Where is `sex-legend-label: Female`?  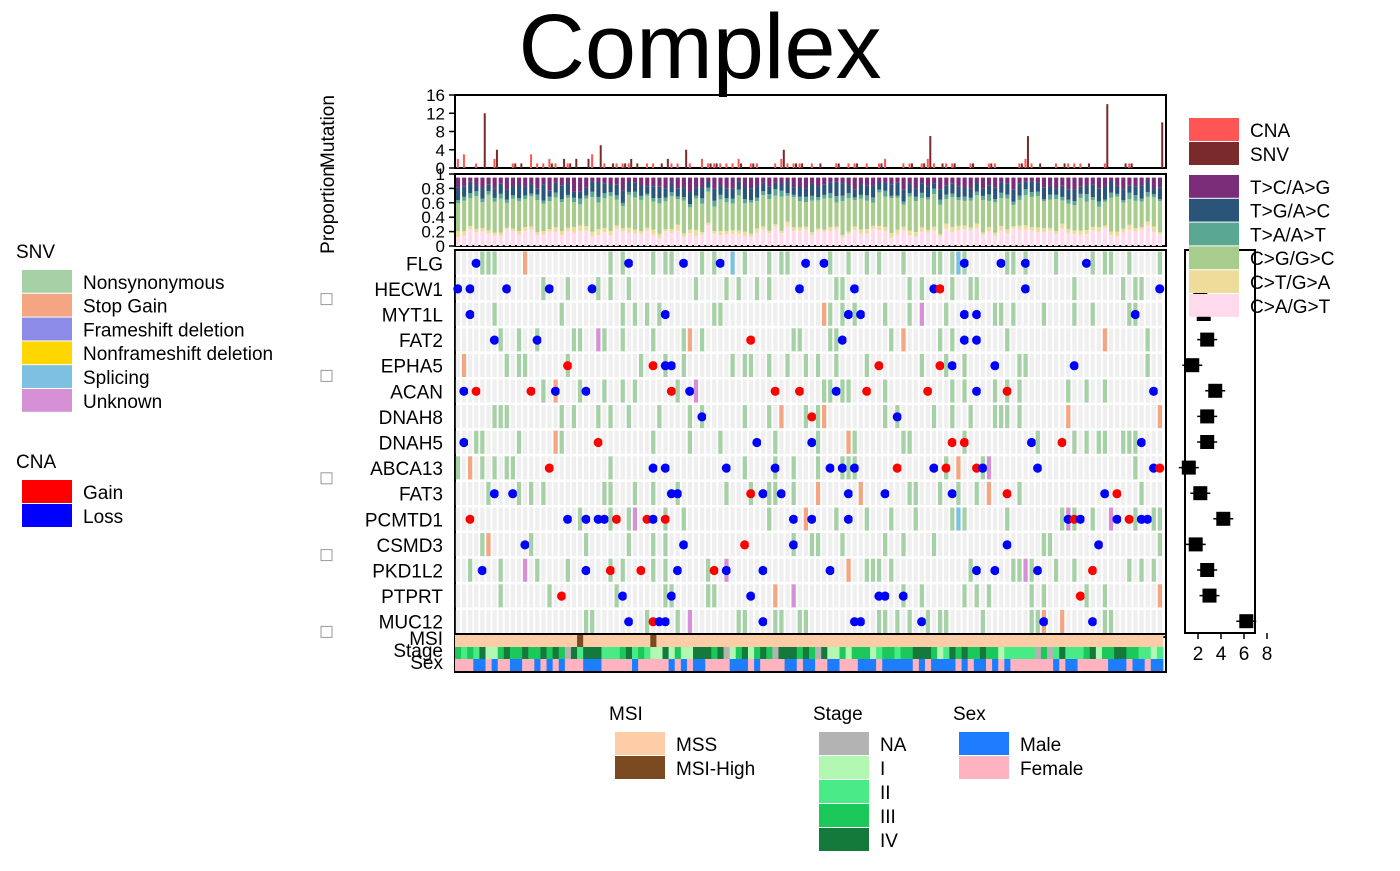 sex-legend-label: Female is located at coordinates (1051, 769).